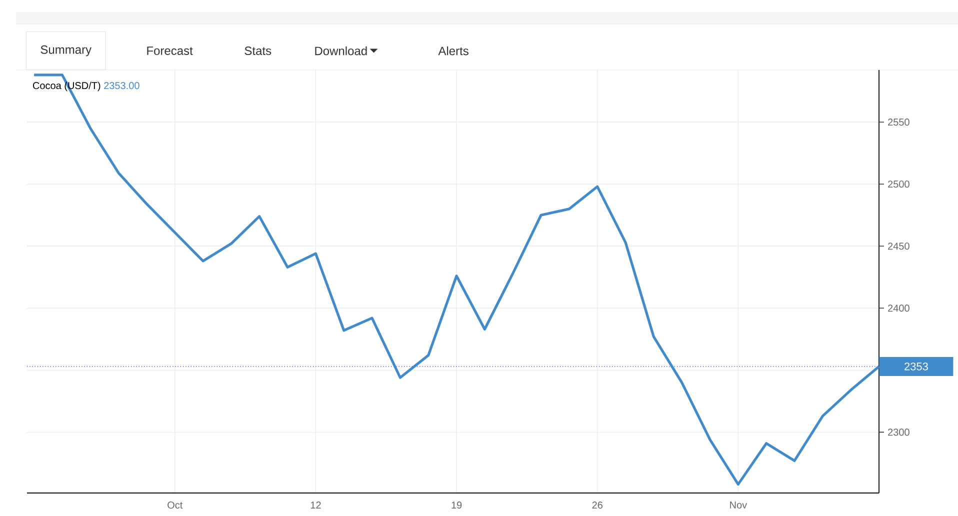 The width and height of the screenshot is (958, 516). I want to click on text: Stats, so click(258, 51).